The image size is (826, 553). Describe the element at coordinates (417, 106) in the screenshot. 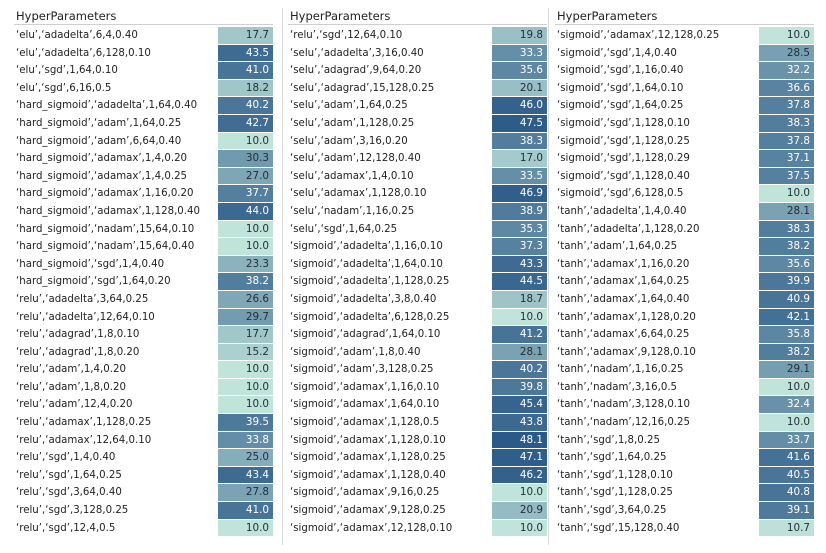

I see `table-row: ‘selu’,‘adam’,1,64,0.25 46.0` at that location.